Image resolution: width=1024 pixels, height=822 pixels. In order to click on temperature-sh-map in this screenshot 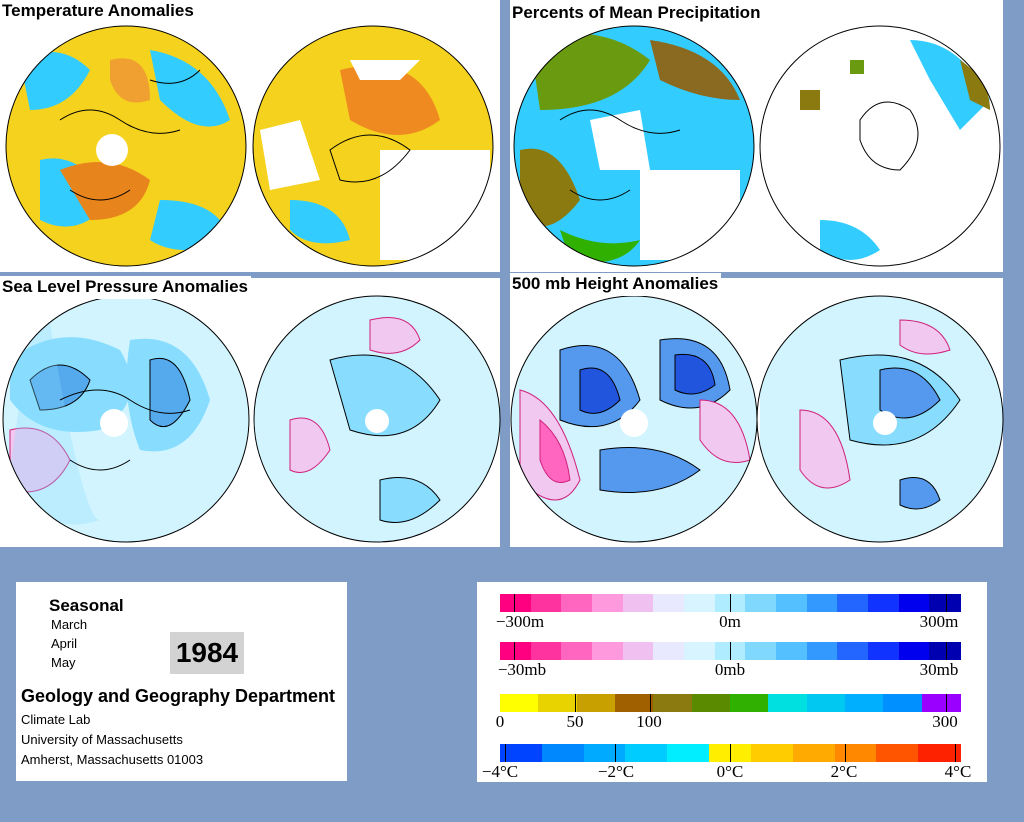, I will do `click(373, 146)`.